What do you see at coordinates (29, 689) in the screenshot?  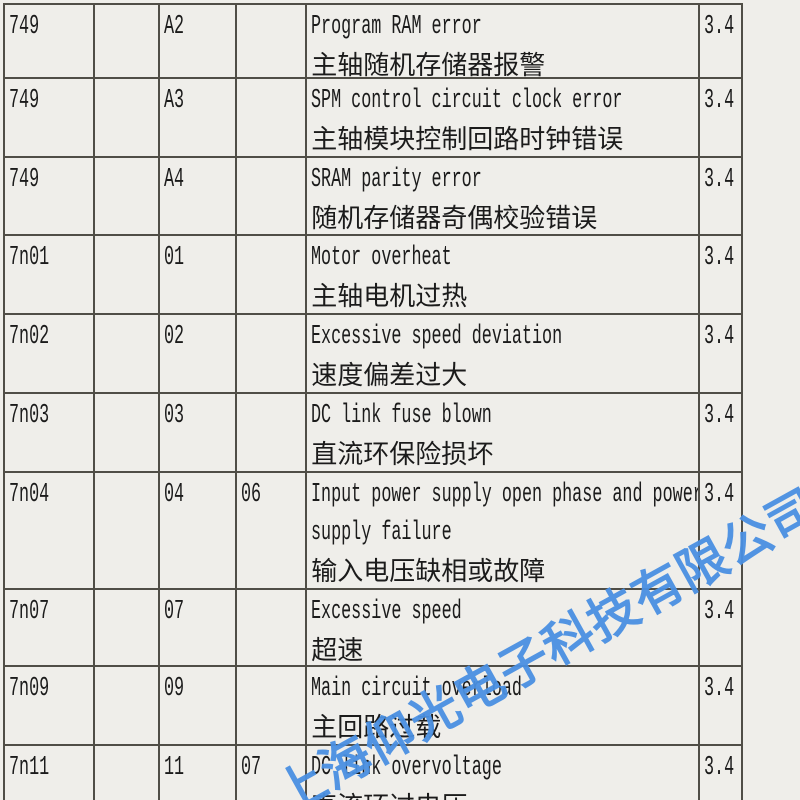 I see `alarm-code-cell-text: 7n09` at bounding box center [29, 689].